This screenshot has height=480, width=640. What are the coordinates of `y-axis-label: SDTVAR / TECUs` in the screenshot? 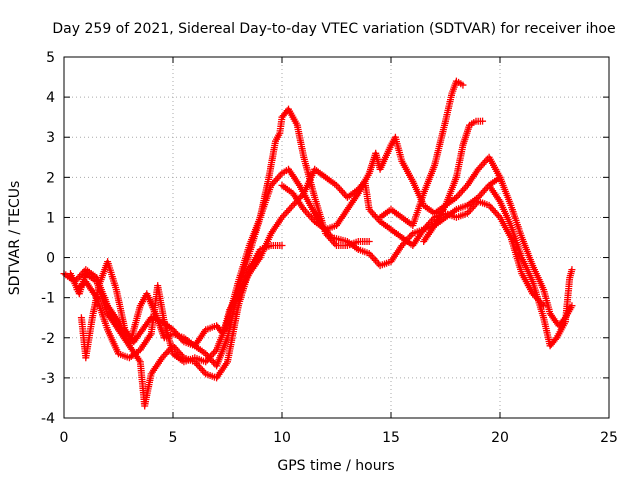 It's located at (15, 238).